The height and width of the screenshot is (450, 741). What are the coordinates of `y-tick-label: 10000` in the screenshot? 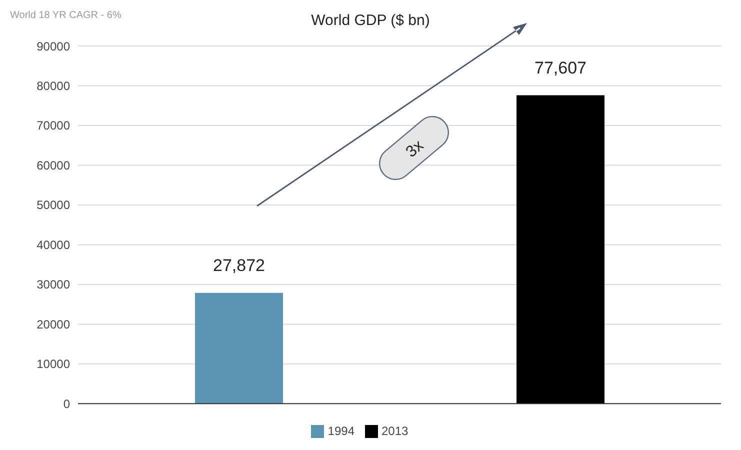 It's located at (53, 364).